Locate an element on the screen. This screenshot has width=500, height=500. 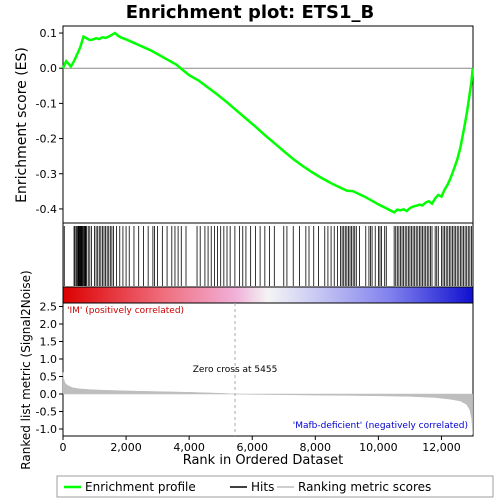
x-tick-label: 12,000 is located at coordinates (441, 447).